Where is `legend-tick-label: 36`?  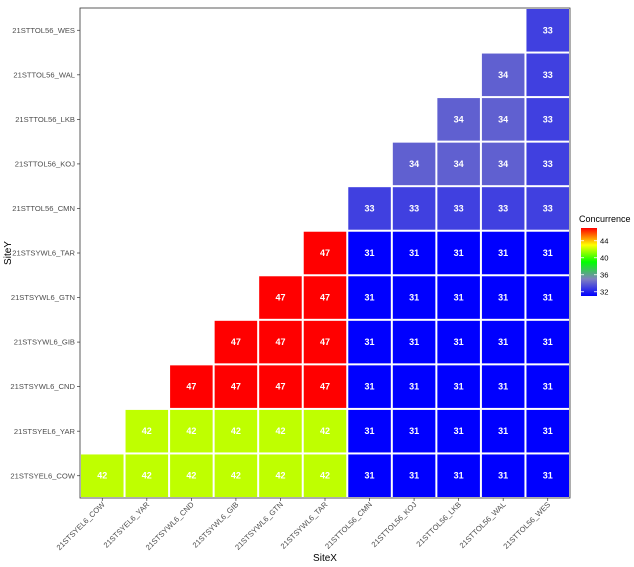 legend-tick-label: 36 is located at coordinates (604, 274).